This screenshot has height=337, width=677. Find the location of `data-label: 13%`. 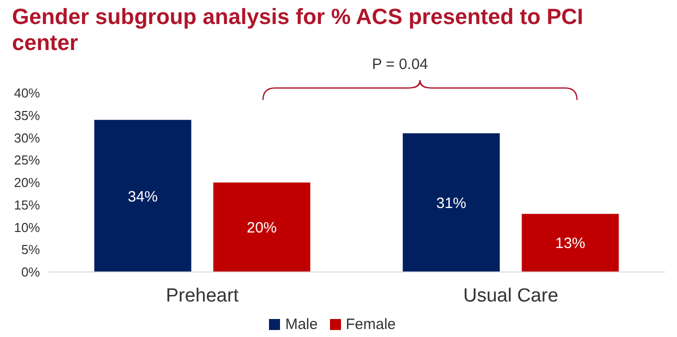

data-label: 13% is located at coordinates (570, 243).